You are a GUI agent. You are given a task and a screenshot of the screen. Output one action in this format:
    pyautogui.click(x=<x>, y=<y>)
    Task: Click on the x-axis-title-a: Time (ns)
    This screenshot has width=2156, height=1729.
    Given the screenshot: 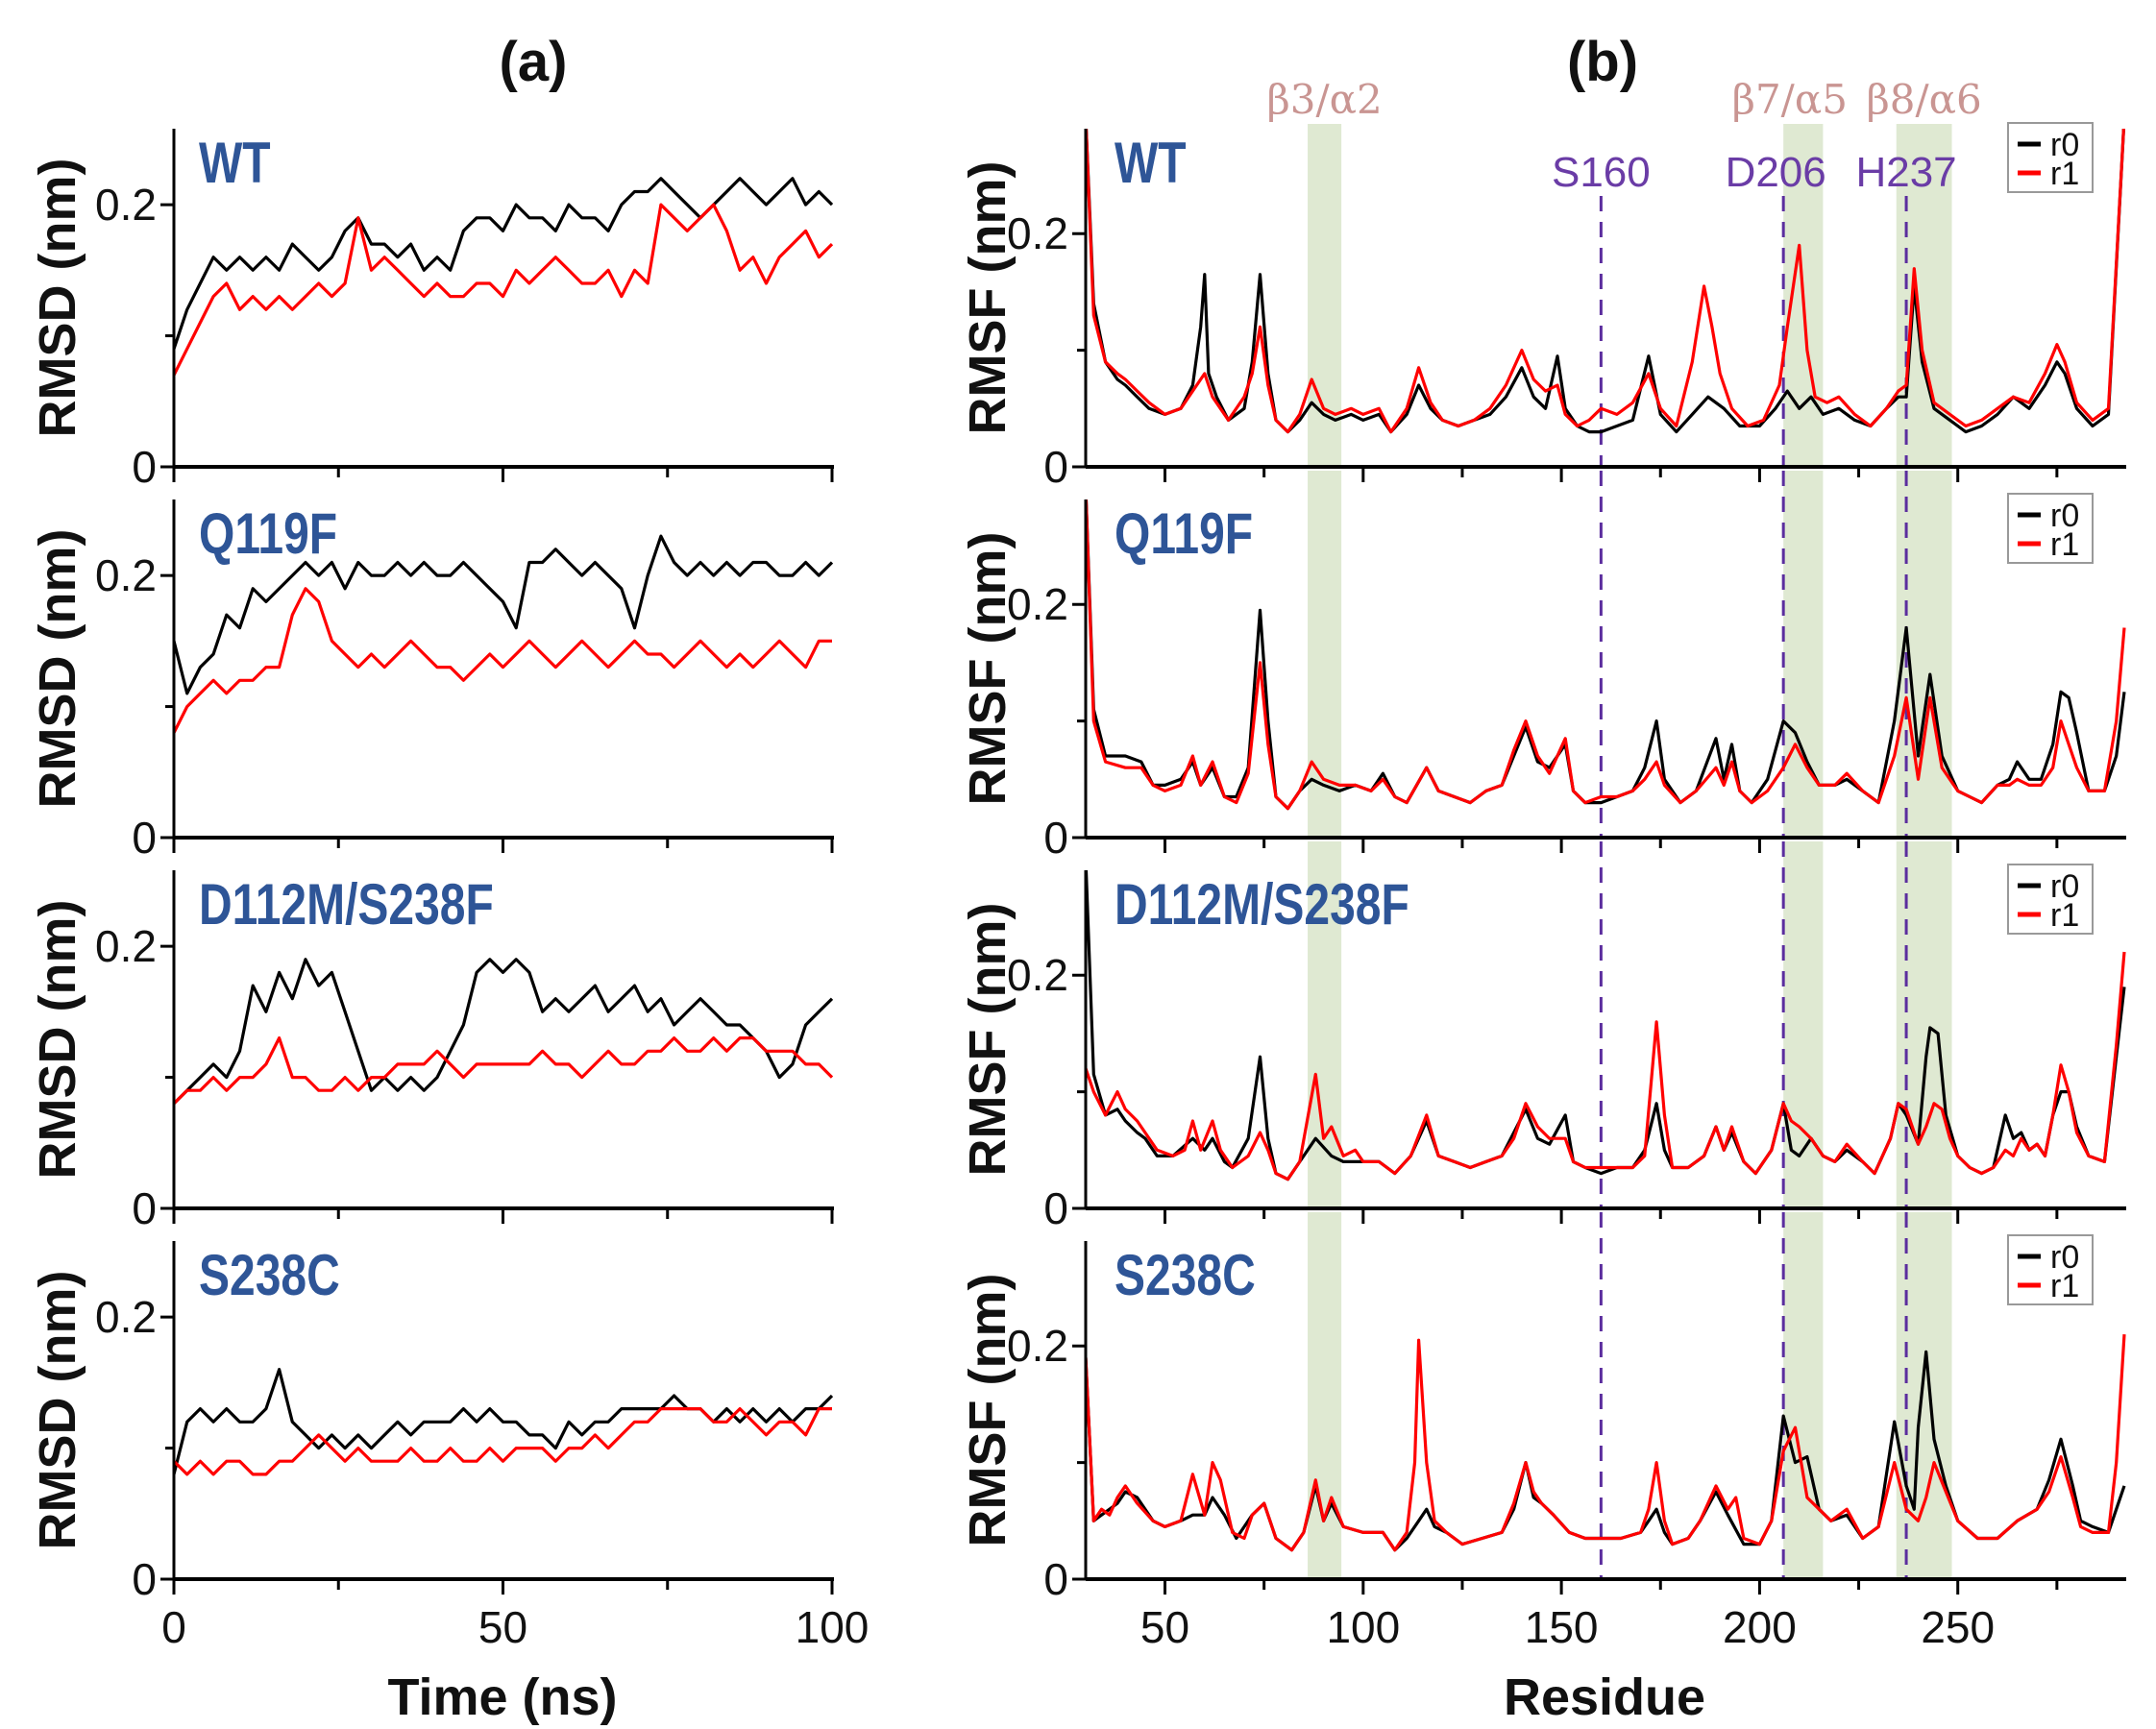 What is the action you would take?
    pyautogui.click(x=502, y=1697)
    